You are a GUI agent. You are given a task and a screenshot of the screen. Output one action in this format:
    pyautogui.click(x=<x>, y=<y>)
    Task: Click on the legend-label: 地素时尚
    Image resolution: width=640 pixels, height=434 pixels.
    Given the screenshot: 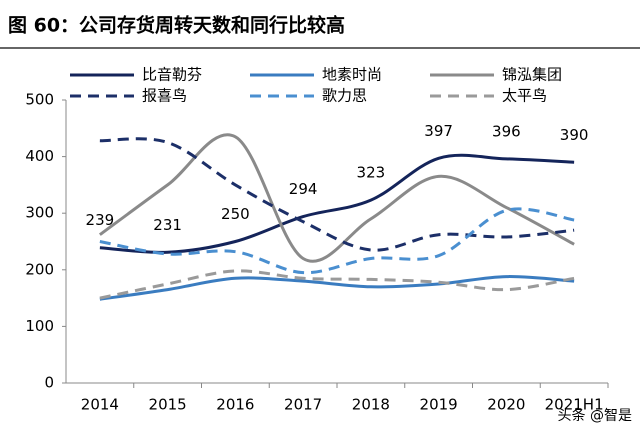 What is the action you would take?
    pyautogui.click(x=352, y=75)
    